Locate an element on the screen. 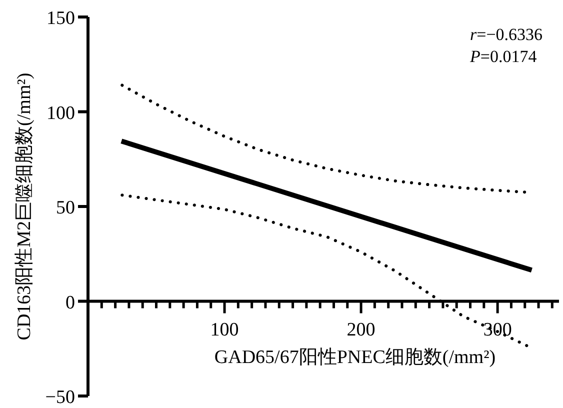 This screenshot has width=563, height=408. y-tick-label: −50 is located at coordinates (60, 397).